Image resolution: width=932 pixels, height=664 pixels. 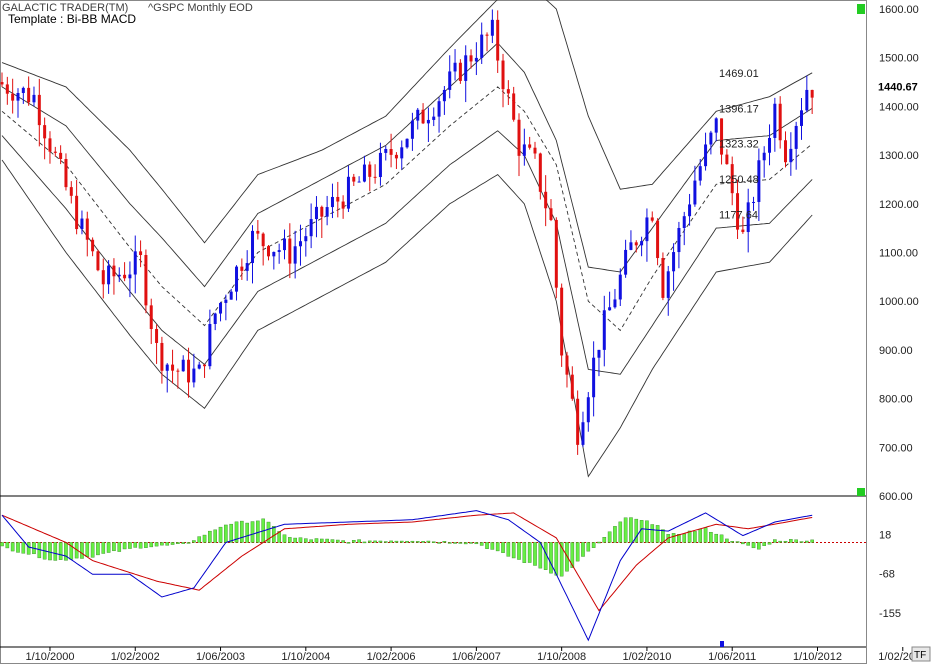 What do you see at coordinates (887, 574) in the screenshot?
I see `macd-tick-label: -68` at bounding box center [887, 574].